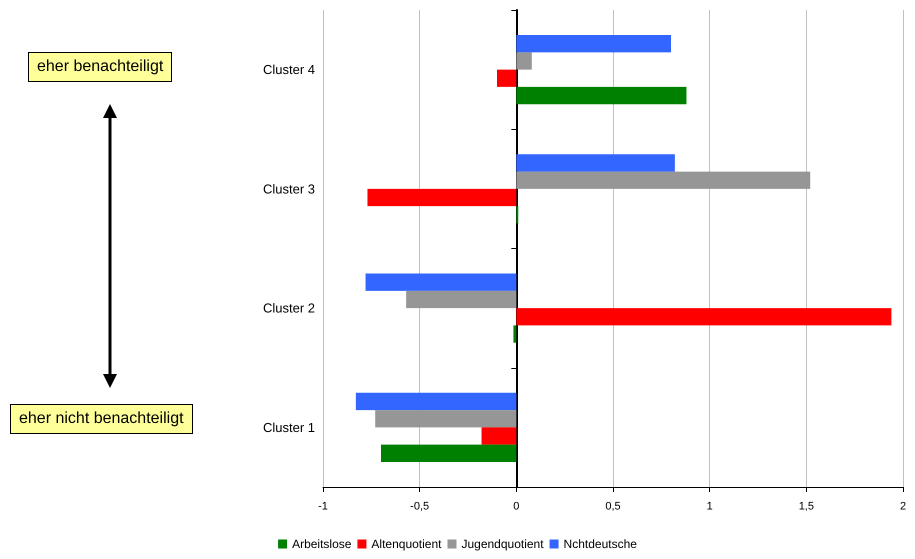 The image size is (915, 559). I want to click on y-tick-label: Cluster 3, so click(288, 188).